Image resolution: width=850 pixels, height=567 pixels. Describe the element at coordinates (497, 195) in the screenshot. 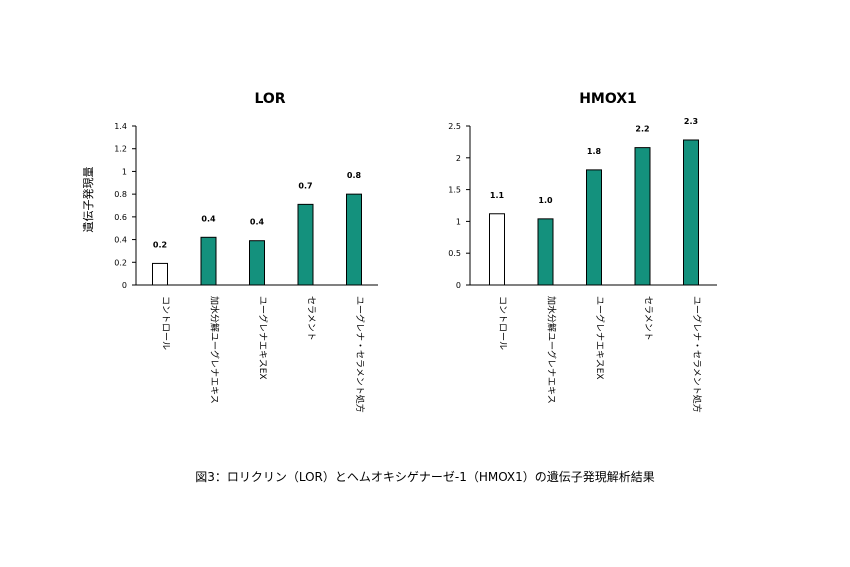

I see `data-label: 1.1` at that location.